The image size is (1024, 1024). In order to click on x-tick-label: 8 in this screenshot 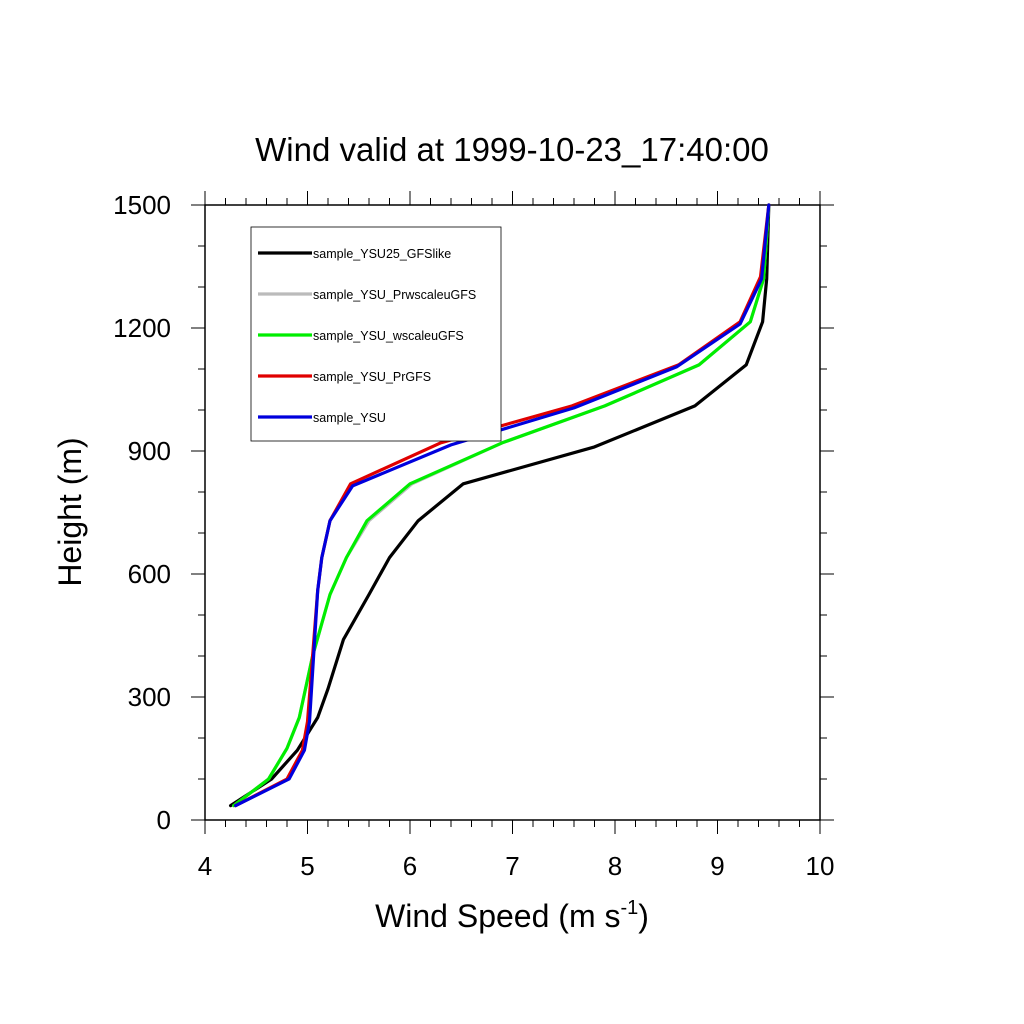, I will do `click(615, 866)`.